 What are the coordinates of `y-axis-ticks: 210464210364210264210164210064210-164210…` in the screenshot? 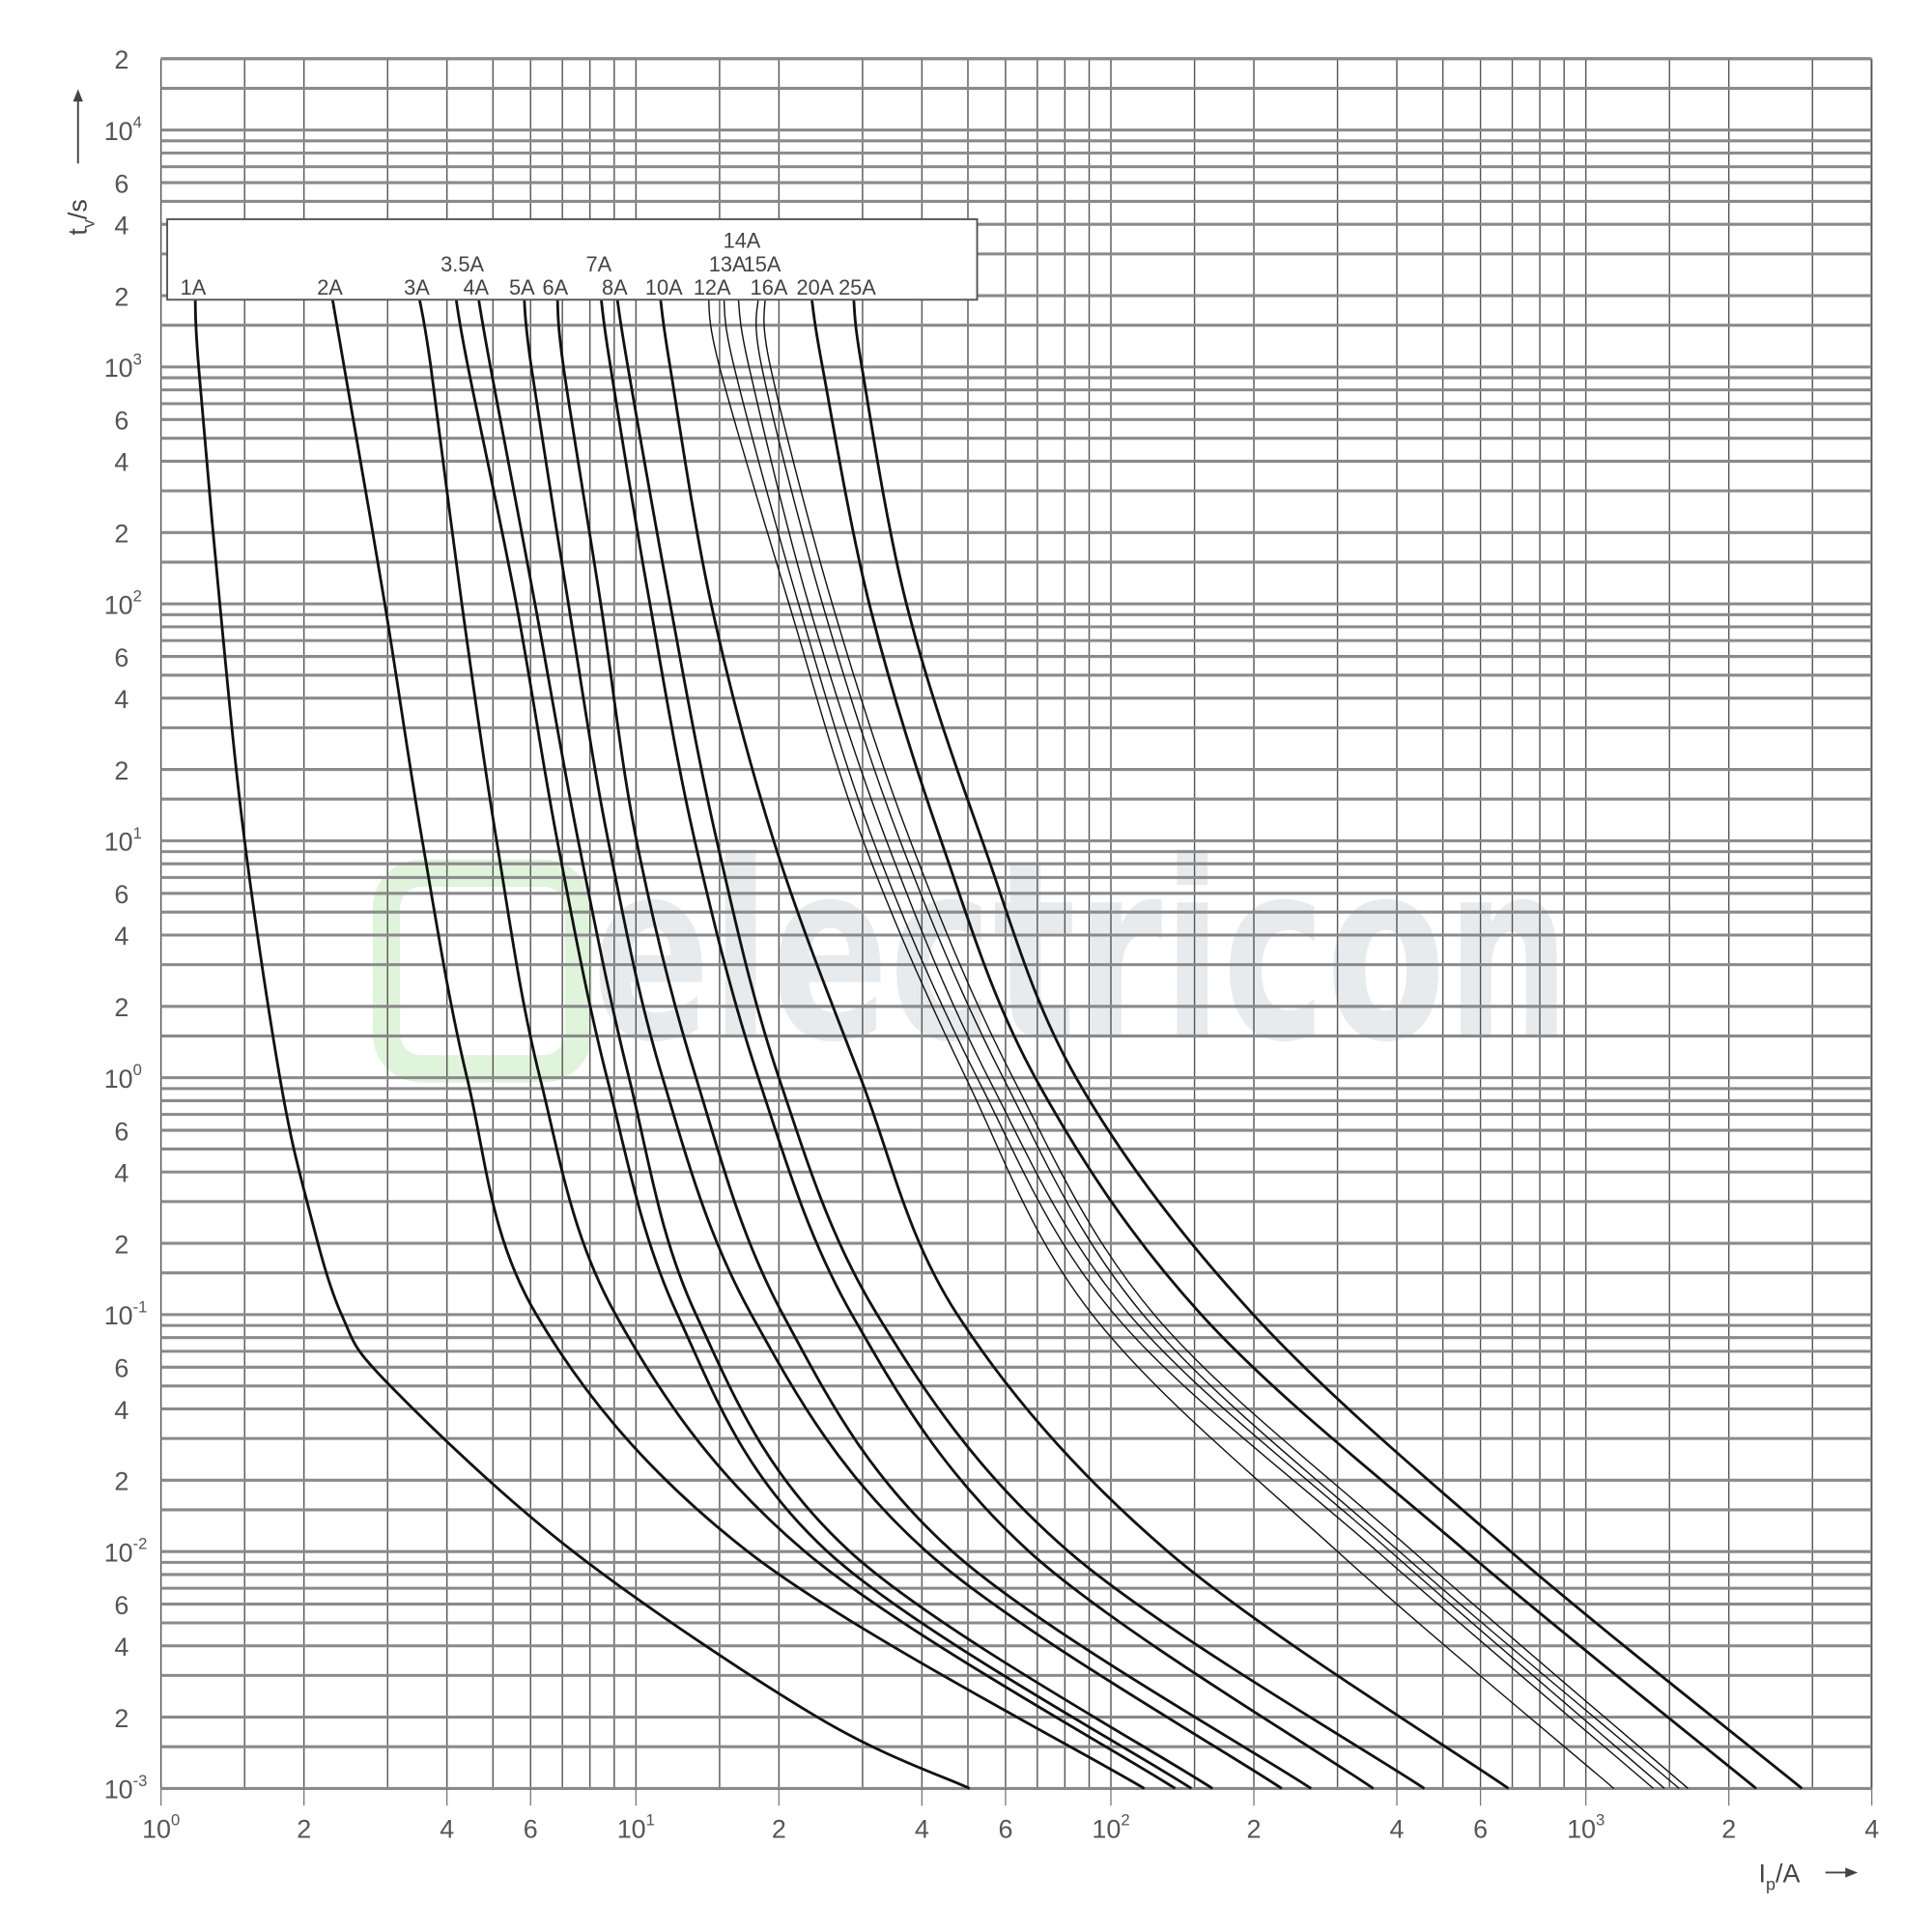 It's located at (126, 924).